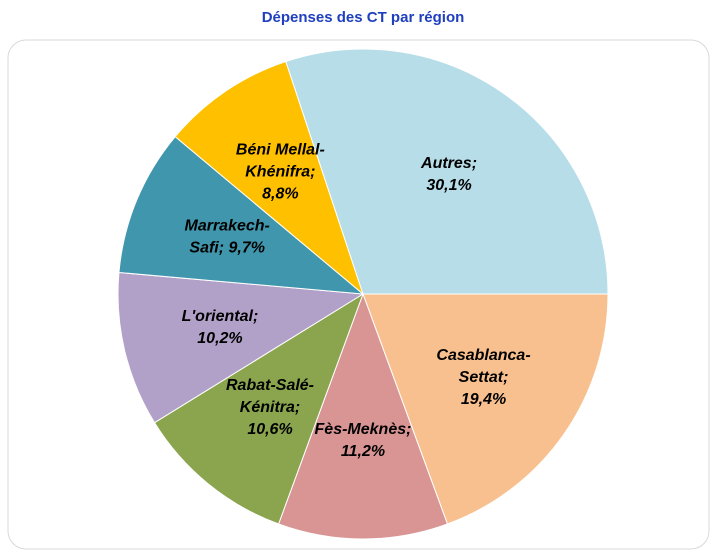 The image size is (717, 556). Describe the element at coordinates (483, 377) in the screenshot. I see `data-label: Casablanca-Settat; 19,4%` at that location.